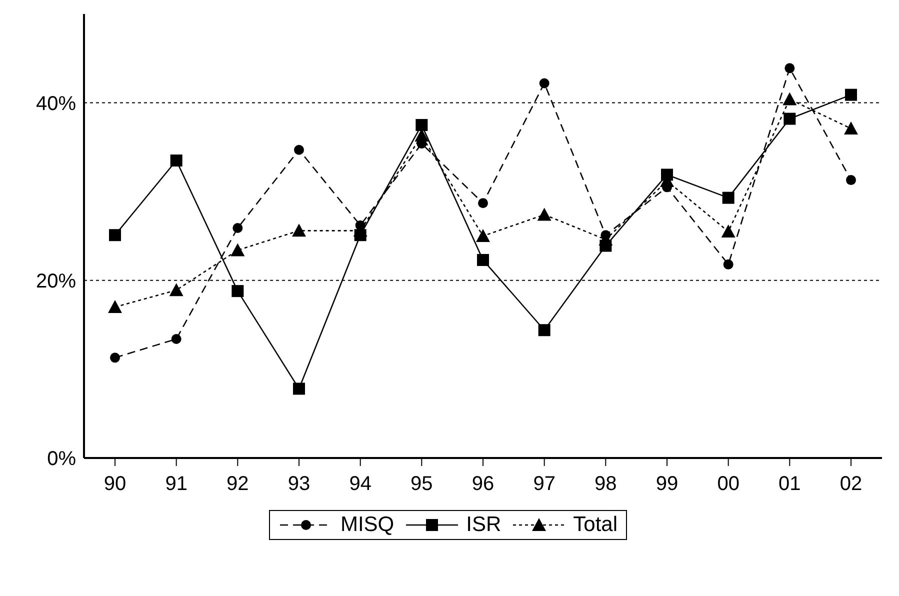 The width and height of the screenshot is (899, 596). I want to click on x-tick-label: 94, so click(360, 484).